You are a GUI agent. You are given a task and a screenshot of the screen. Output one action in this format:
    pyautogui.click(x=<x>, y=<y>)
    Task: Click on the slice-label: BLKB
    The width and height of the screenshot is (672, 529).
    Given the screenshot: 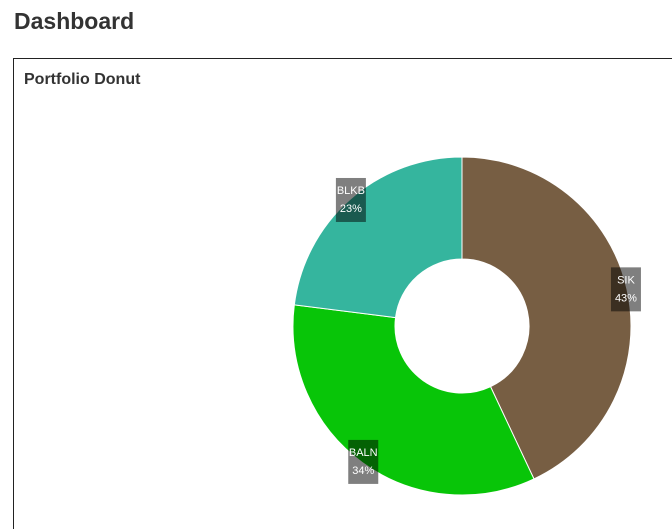 What is the action you would take?
    pyautogui.click(x=351, y=191)
    